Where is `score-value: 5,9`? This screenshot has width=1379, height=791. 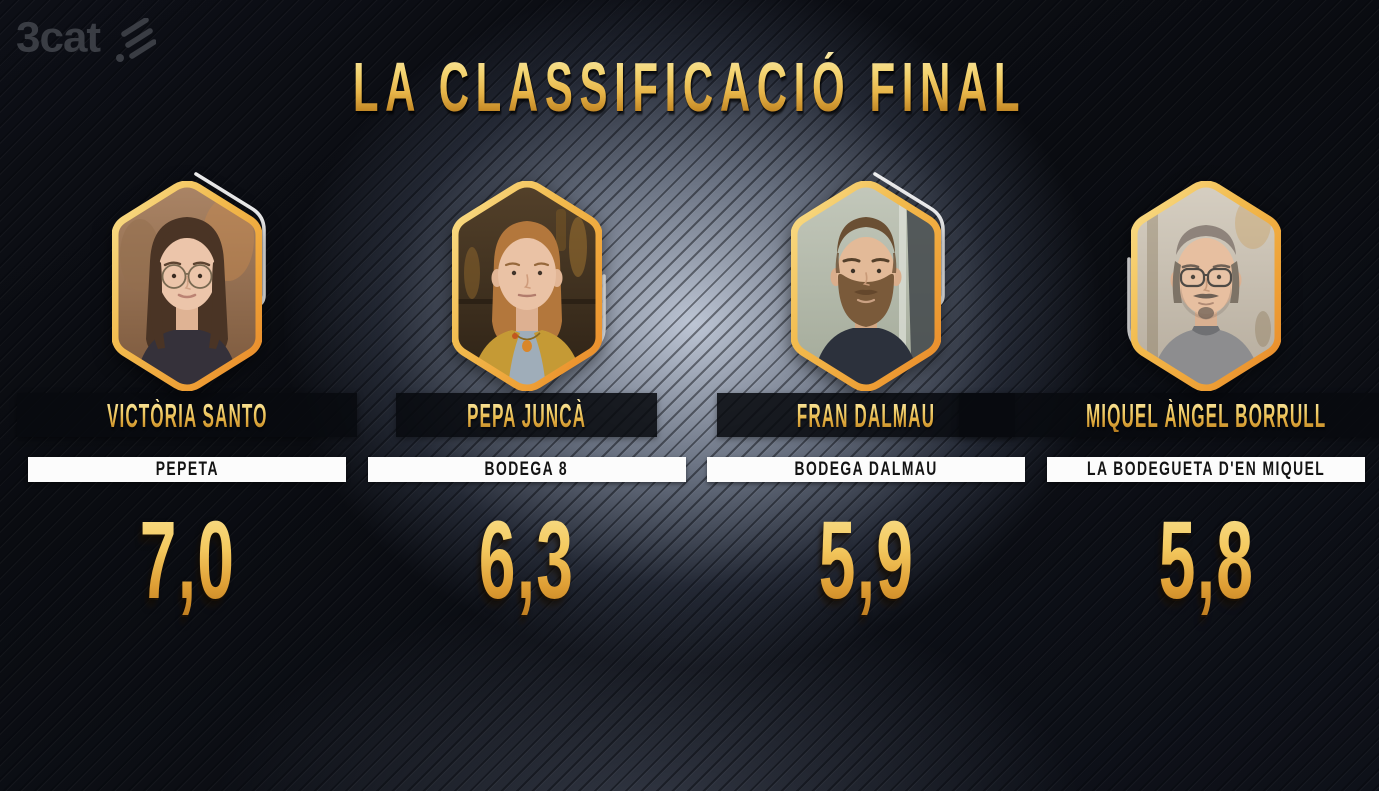 score-value: 5,9 is located at coordinates (866, 560).